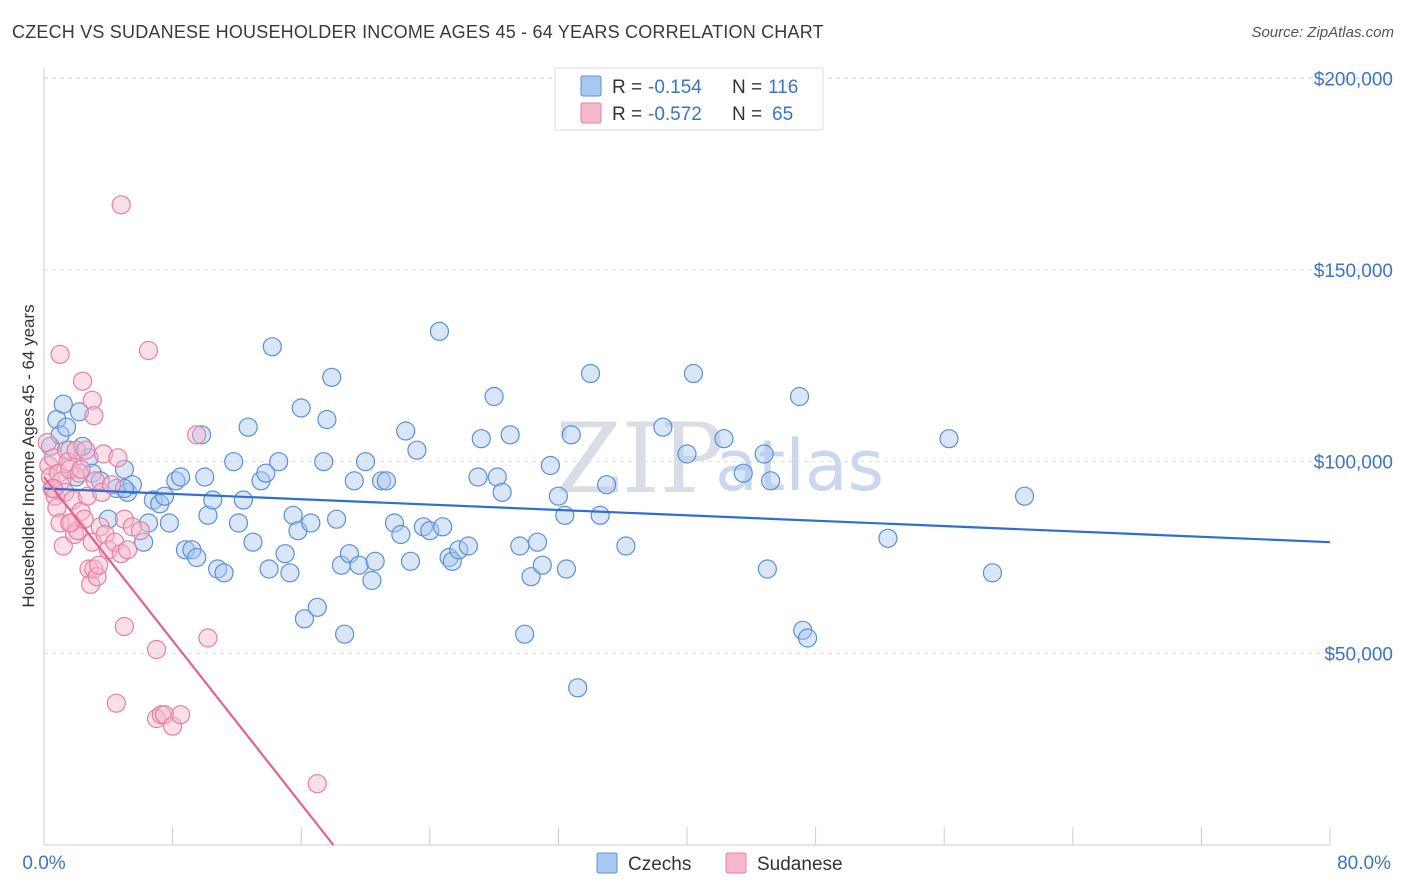 This screenshot has height=892, width=1406. What do you see at coordinates (719, 863) in the screenshot?
I see `bottom-legend: Czechs Sudanese` at bounding box center [719, 863].